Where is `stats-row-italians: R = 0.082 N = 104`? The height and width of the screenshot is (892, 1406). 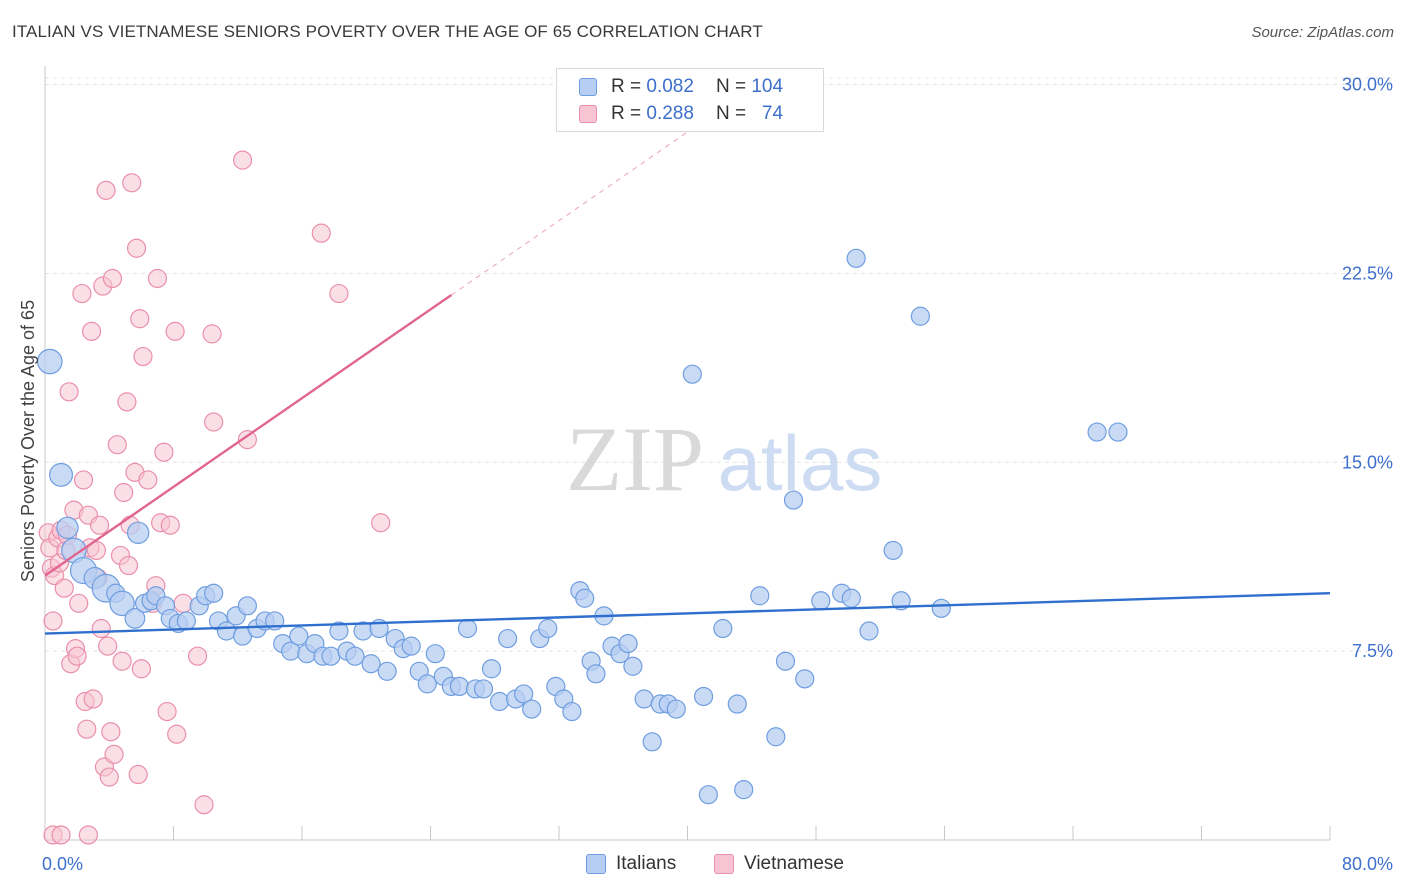
stats-row-italians: R = 0.082 N = 104 is located at coordinates (681, 87).